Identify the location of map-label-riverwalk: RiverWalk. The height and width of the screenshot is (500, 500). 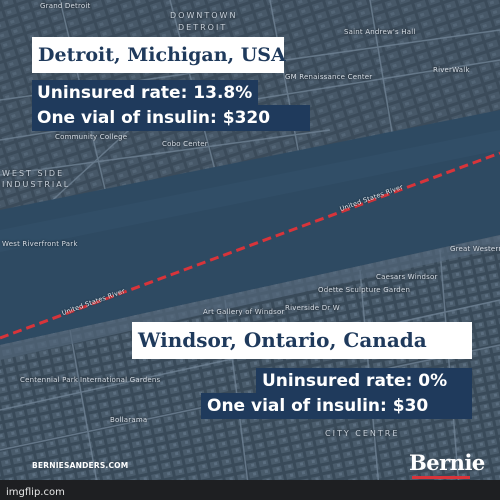
(451, 70).